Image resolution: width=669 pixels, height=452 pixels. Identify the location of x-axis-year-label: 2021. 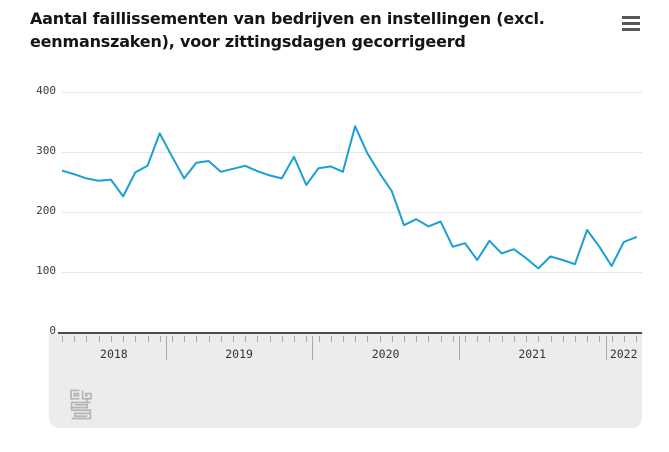
(532, 354).